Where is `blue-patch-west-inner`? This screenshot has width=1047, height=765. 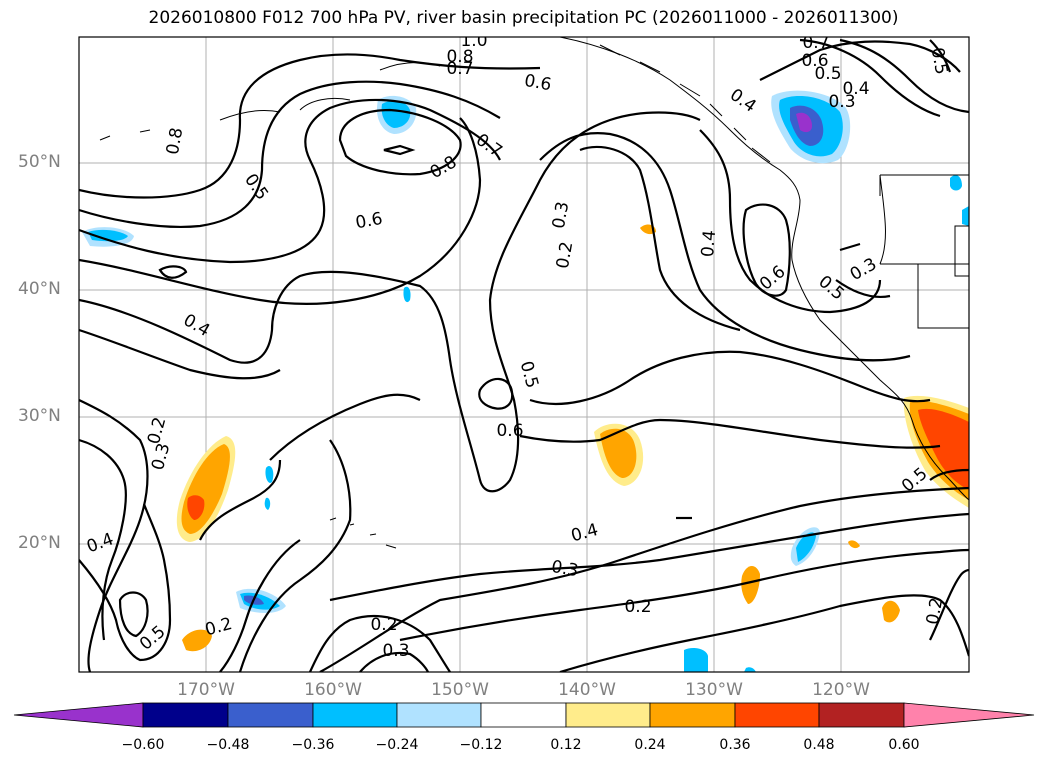
blue-patch-west-inner is located at coordinates (108, 235).